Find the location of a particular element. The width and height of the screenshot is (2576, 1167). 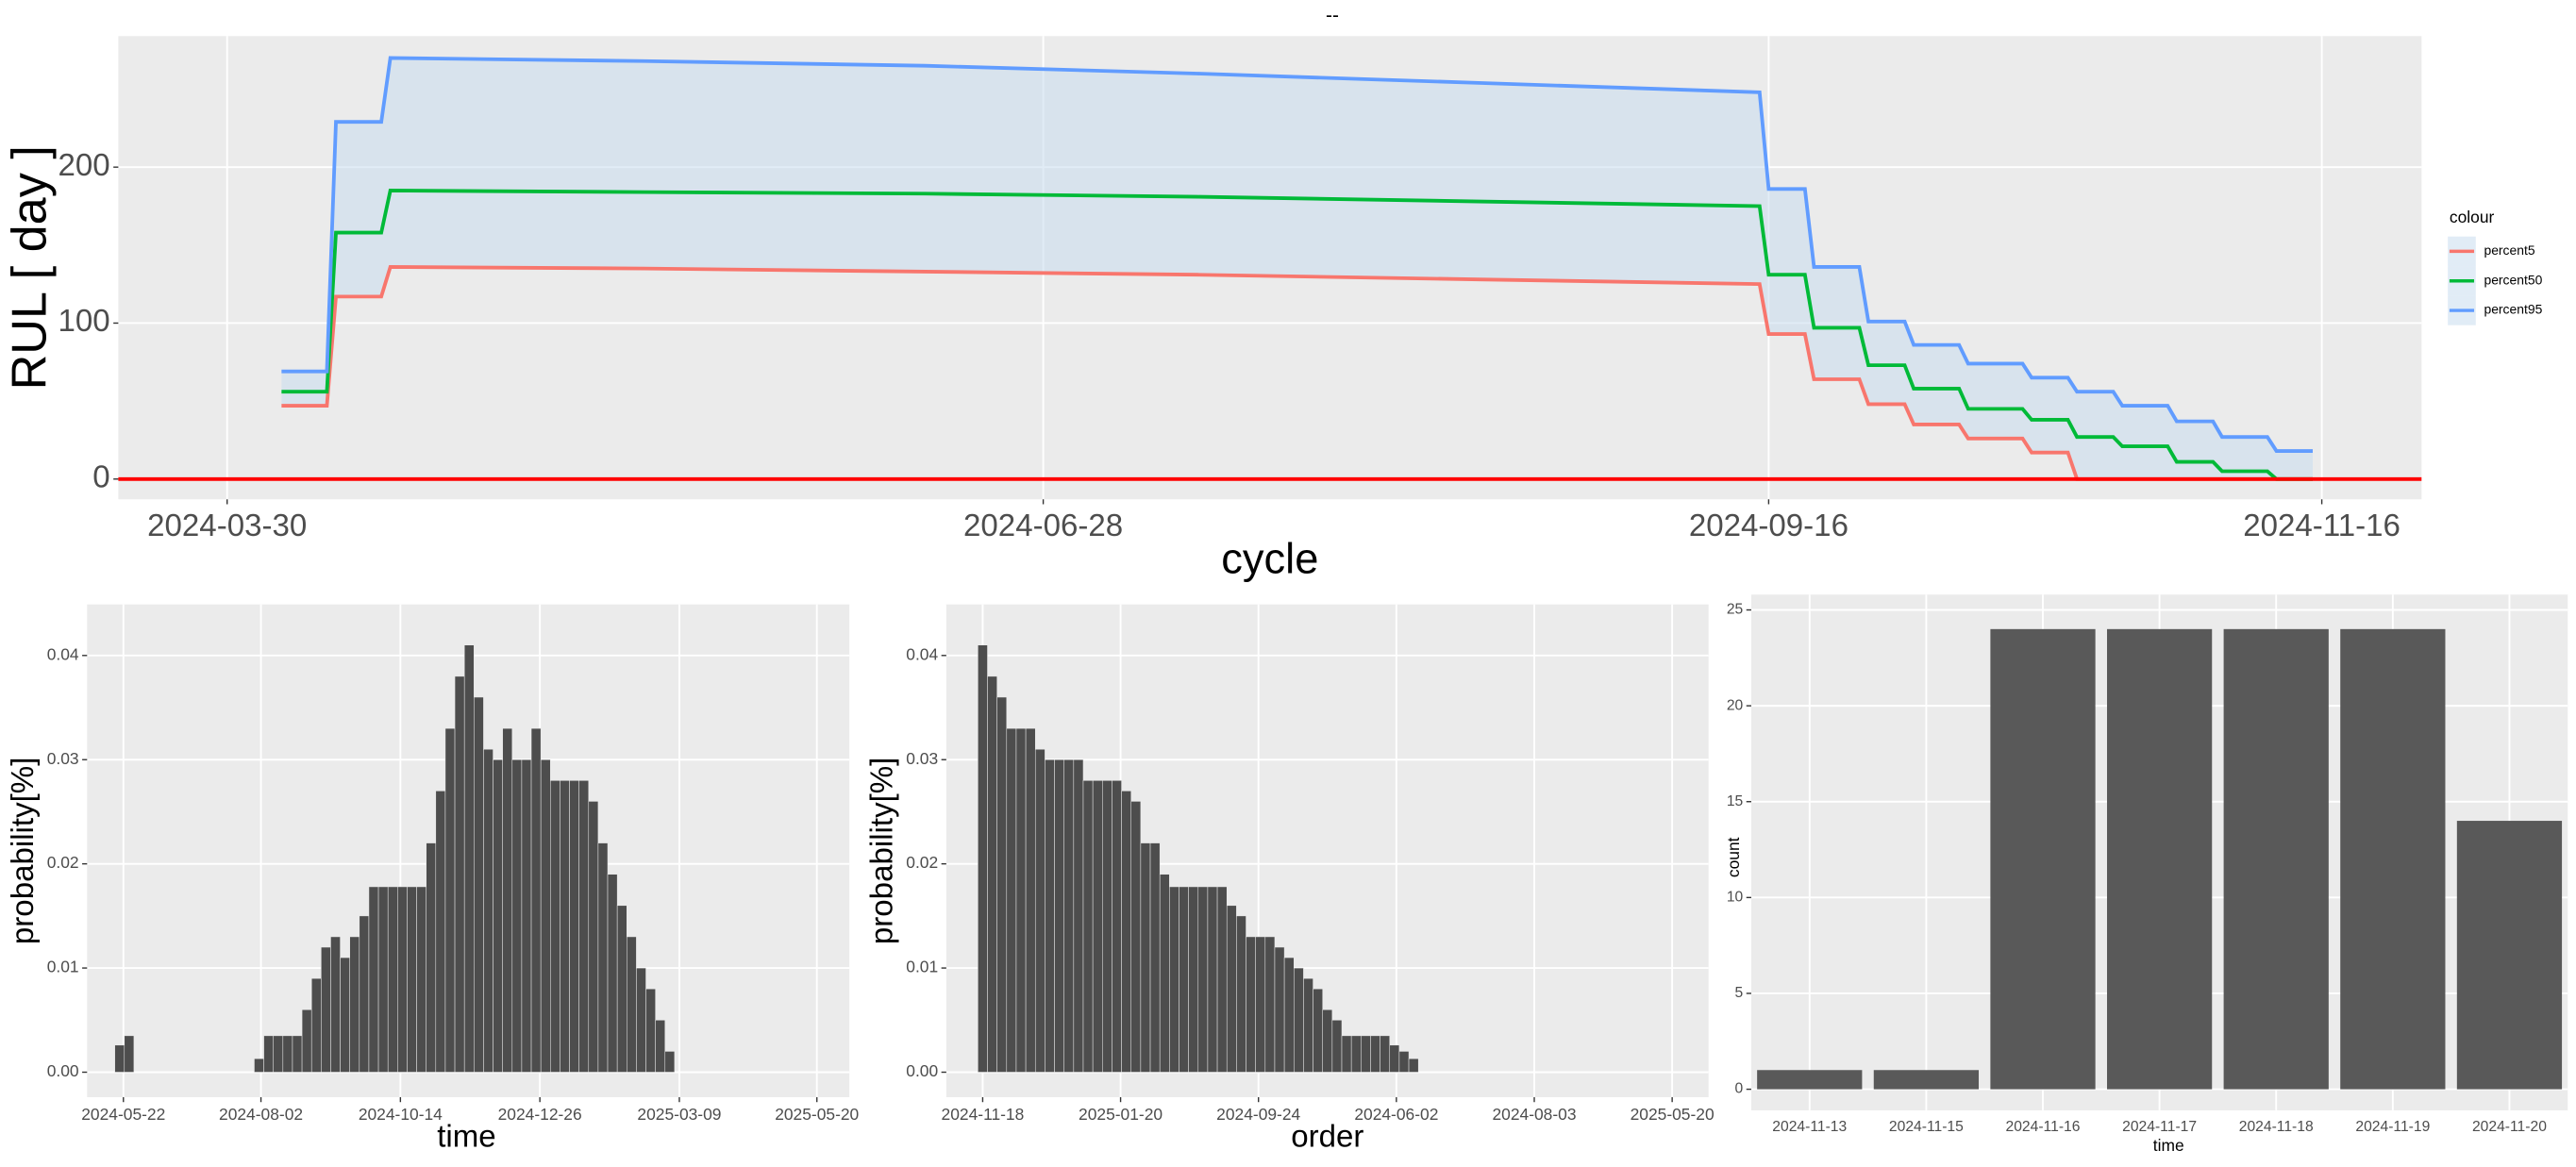

x-tick-label: 2024-11-13 is located at coordinates (1809, 1127).